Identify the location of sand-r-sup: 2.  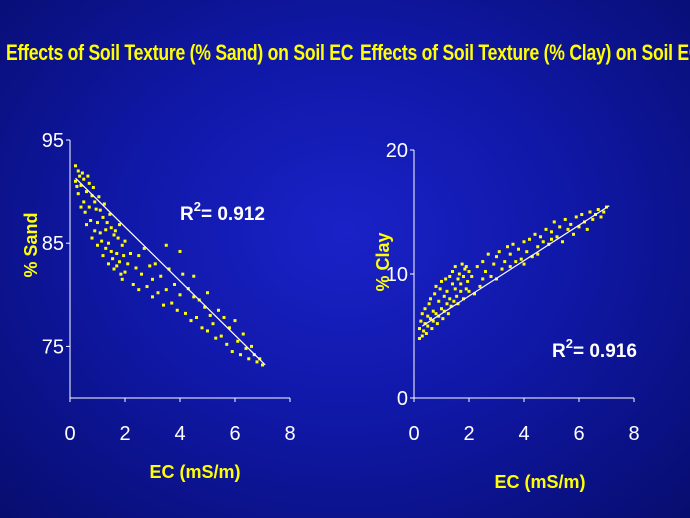
(197, 206).